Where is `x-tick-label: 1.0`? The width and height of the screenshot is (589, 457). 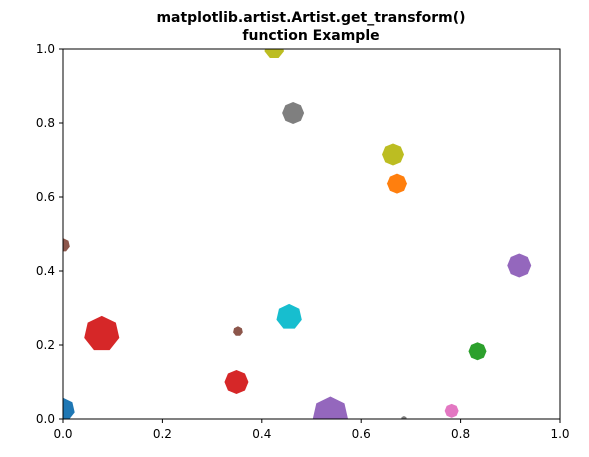 x-tick-label: 1.0 is located at coordinates (559, 434).